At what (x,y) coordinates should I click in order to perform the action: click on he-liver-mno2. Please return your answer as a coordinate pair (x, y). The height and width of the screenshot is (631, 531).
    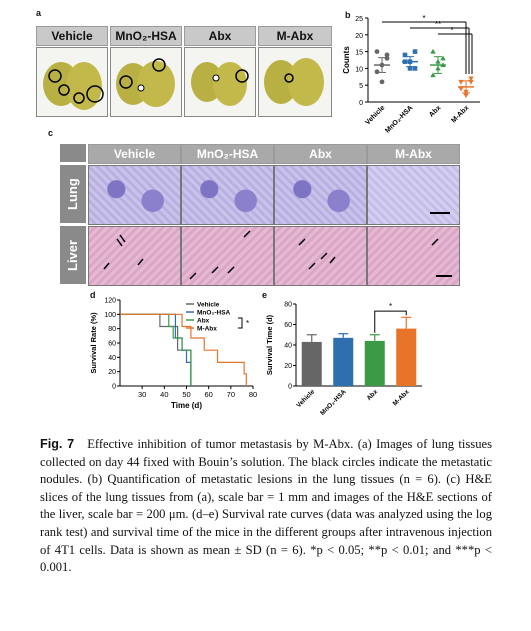
    Looking at the image, I should click on (227, 256).